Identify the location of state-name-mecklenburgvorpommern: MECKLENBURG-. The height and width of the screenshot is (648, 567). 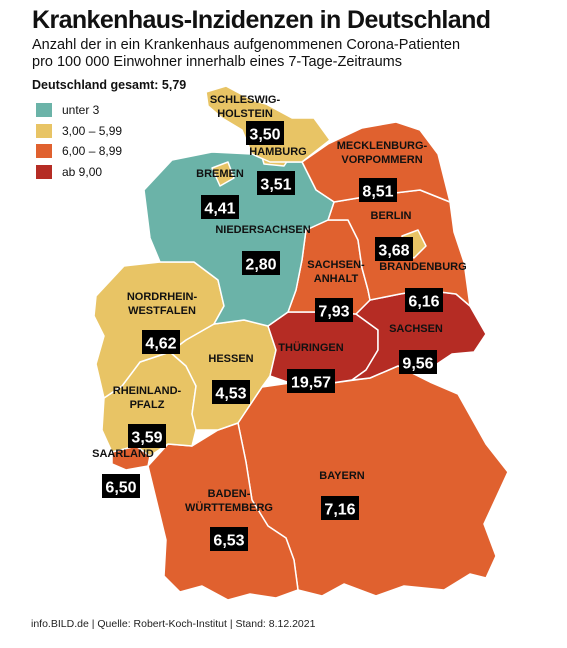
(382, 146).